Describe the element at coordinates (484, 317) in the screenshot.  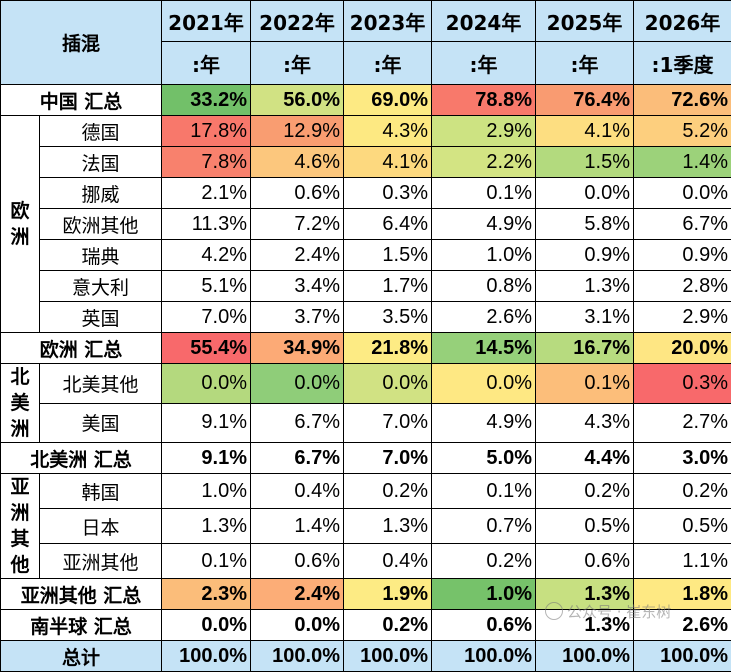
I see `value-cell: 2.6%` at that location.